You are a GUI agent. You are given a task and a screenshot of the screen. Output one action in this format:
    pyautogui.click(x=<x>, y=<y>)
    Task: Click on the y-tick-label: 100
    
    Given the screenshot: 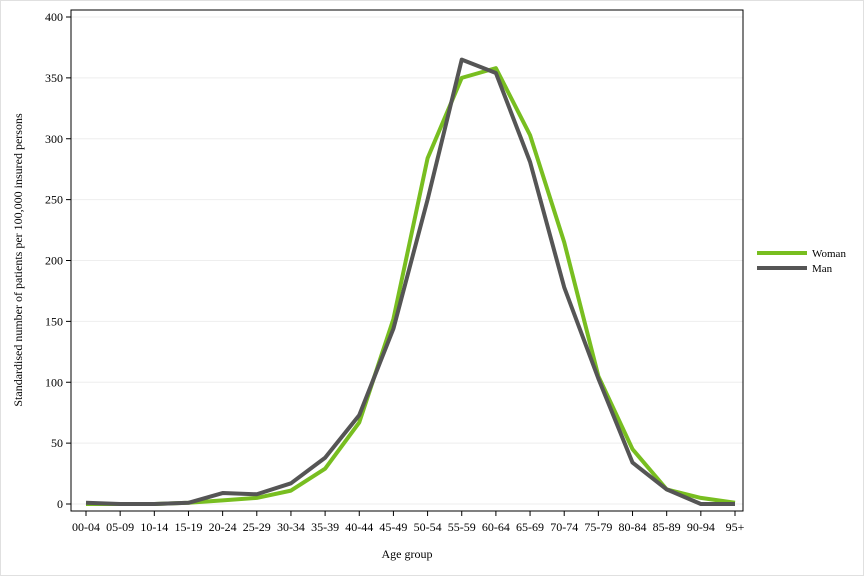 What is the action you would take?
    pyautogui.click(x=54, y=382)
    